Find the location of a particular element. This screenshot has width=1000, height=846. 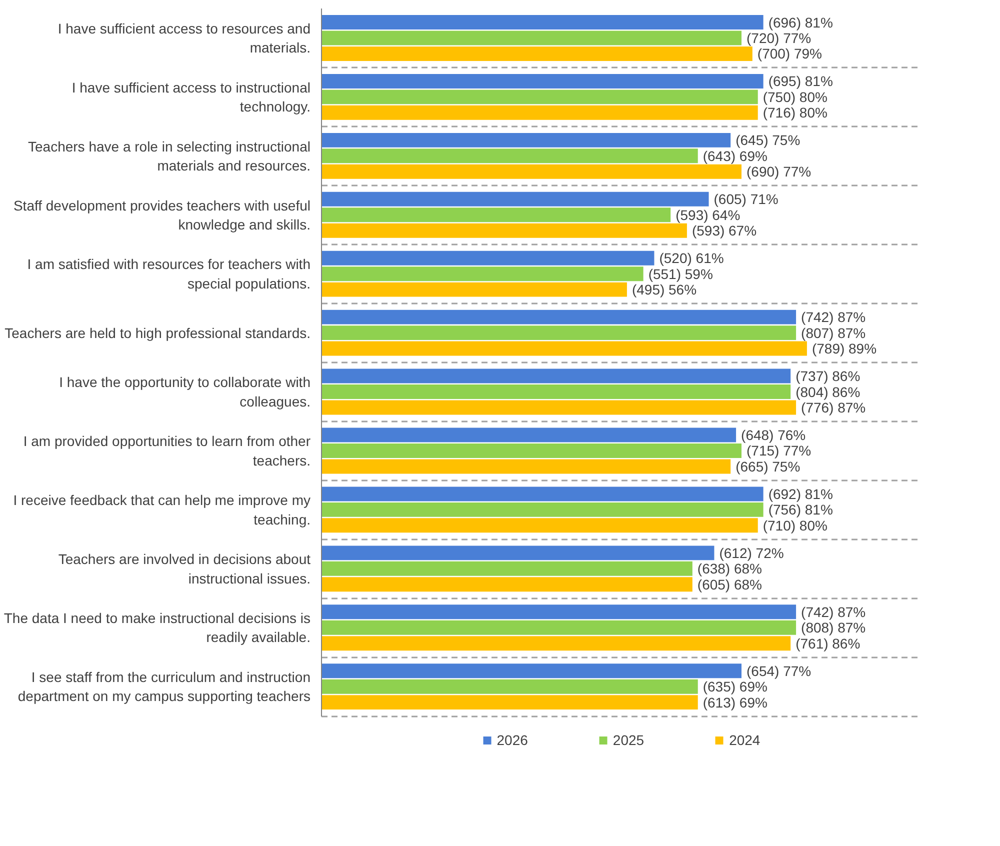

data-label: (605) 71% is located at coordinates (746, 199).